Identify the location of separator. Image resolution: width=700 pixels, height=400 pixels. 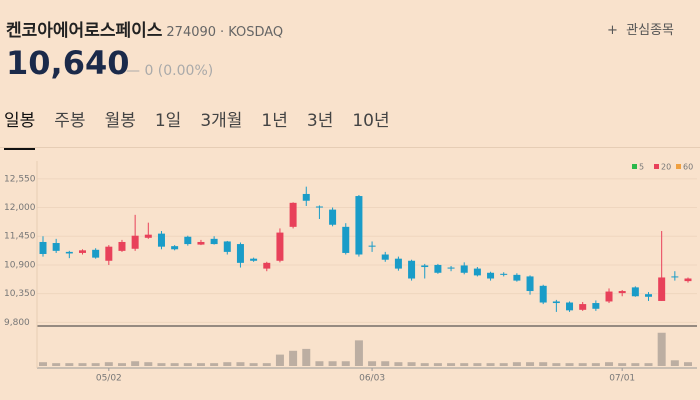
(350, 147).